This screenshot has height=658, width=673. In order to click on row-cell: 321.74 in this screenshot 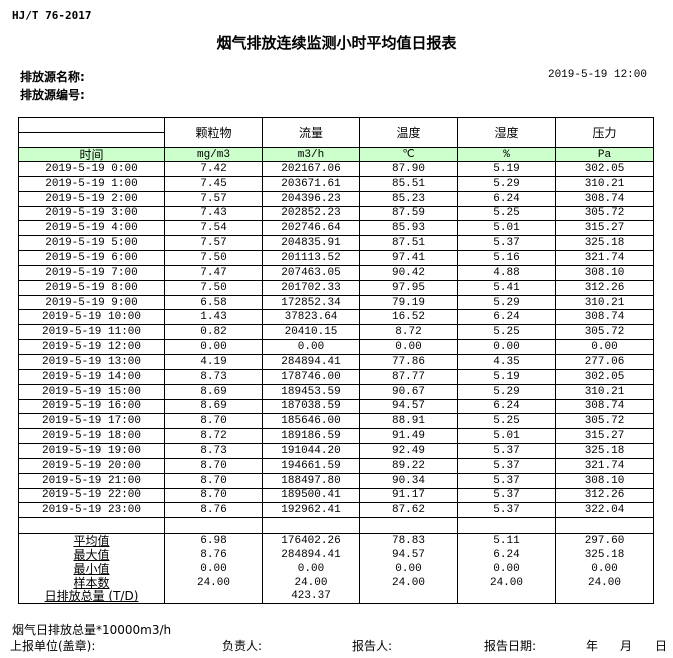, I will do `click(604, 258)`.